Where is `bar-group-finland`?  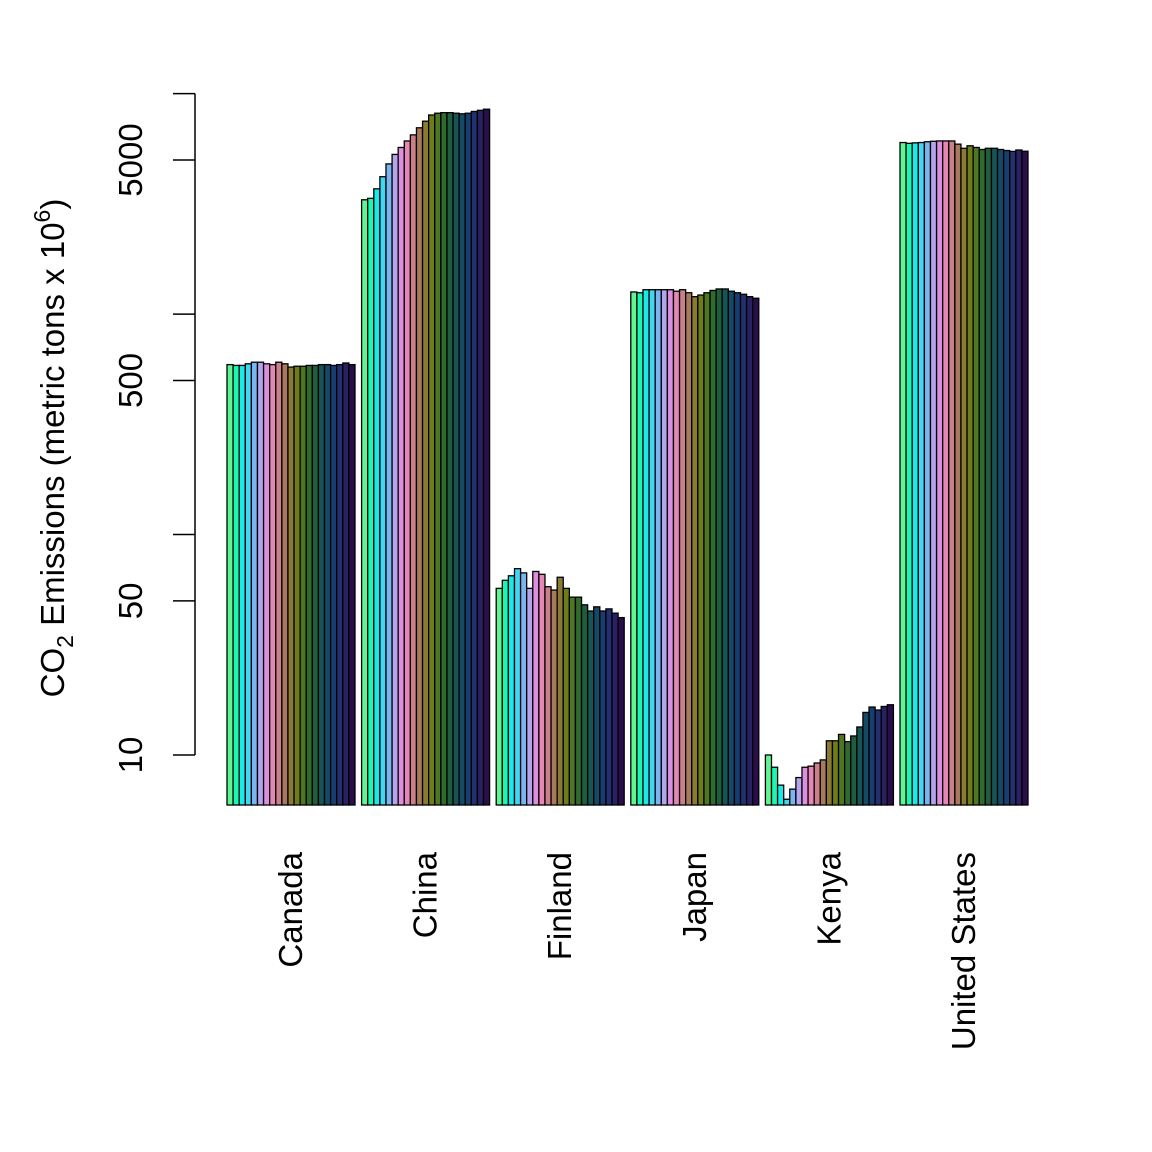 bar-group-finland is located at coordinates (560, 687).